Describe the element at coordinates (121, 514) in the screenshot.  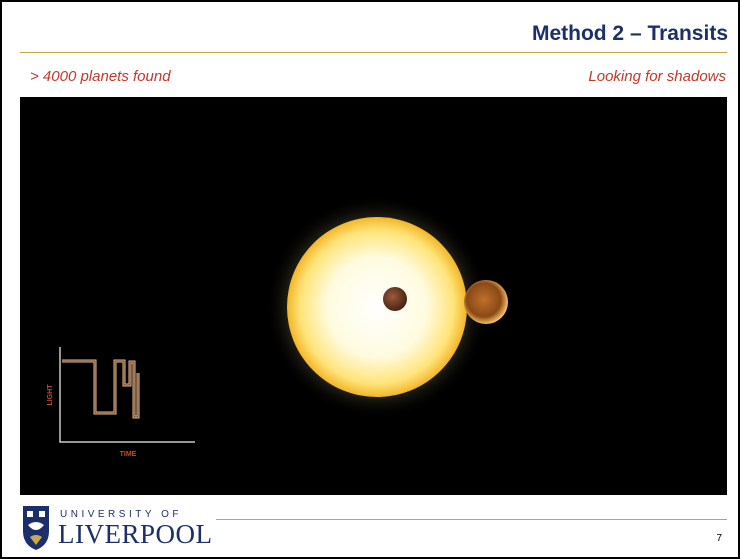
I see `logo-text-top: UNIVERSITY OF` at that location.